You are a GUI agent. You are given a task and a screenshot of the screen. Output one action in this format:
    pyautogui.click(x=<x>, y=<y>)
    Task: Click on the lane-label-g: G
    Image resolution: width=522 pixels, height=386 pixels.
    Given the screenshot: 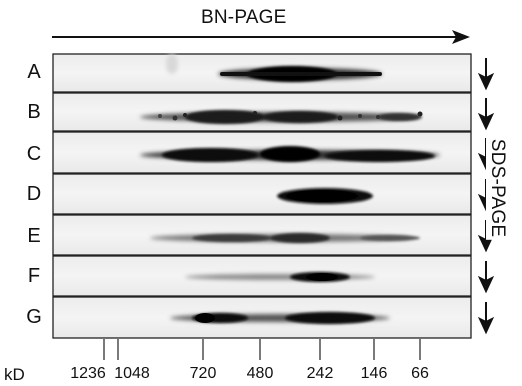 What is the action you would take?
    pyautogui.click(x=34, y=317)
    